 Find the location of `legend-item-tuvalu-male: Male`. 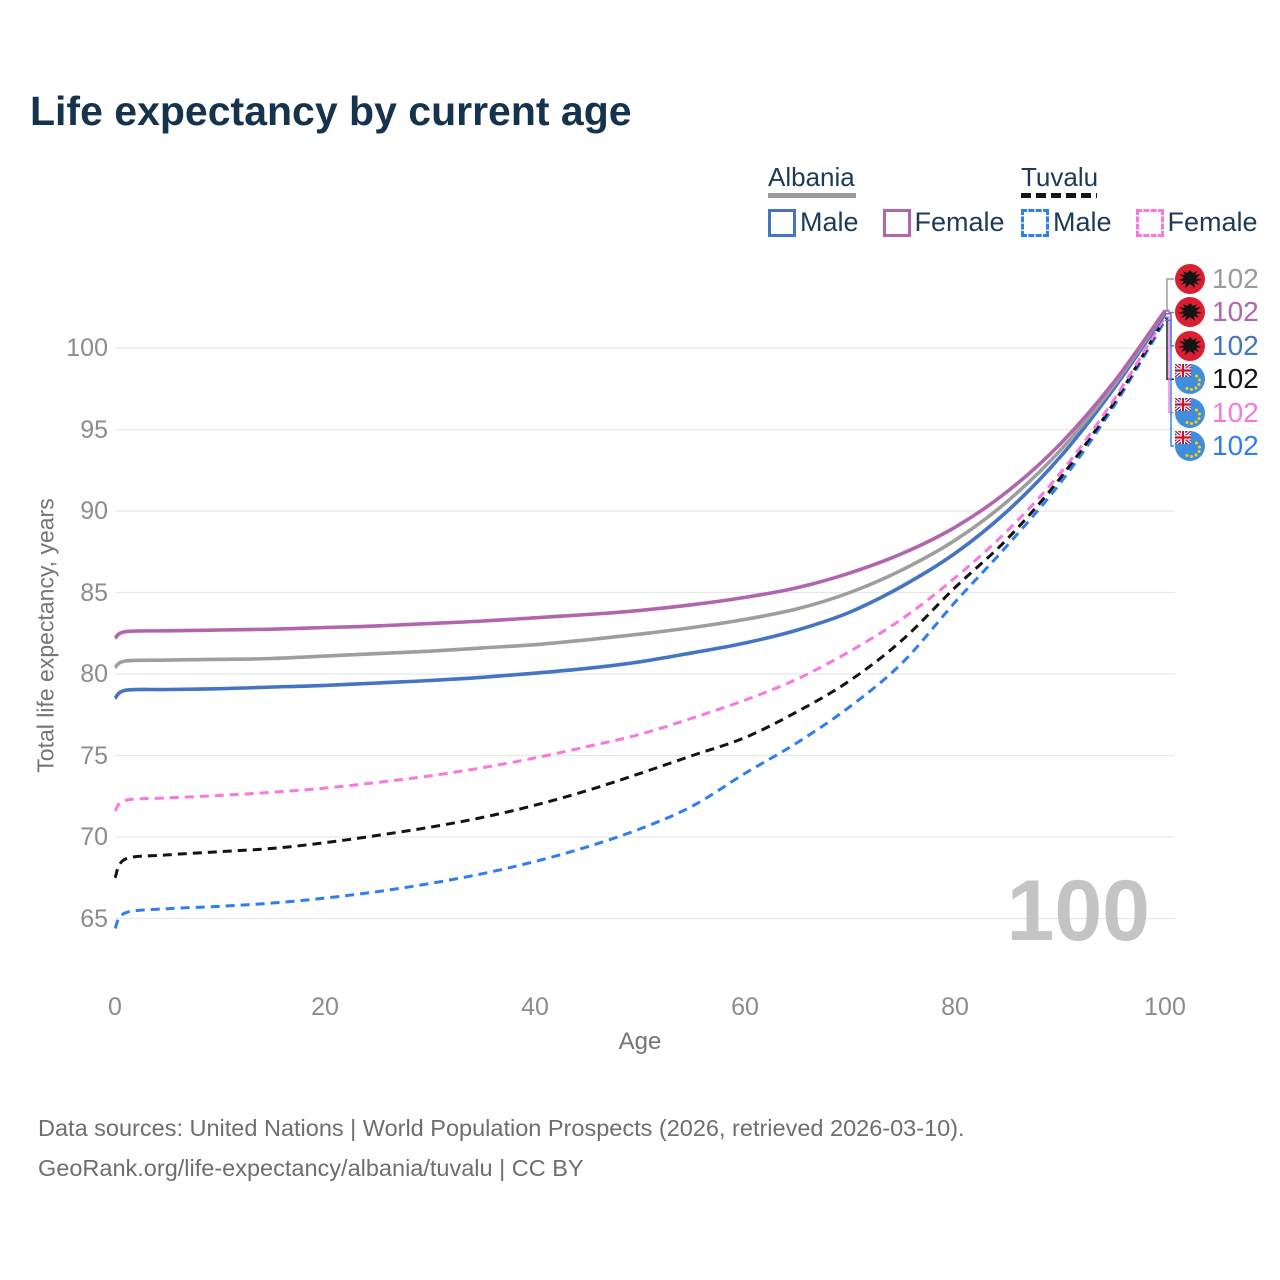

legend-item-tuvalu-male: Male is located at coordinates (1066, 222).